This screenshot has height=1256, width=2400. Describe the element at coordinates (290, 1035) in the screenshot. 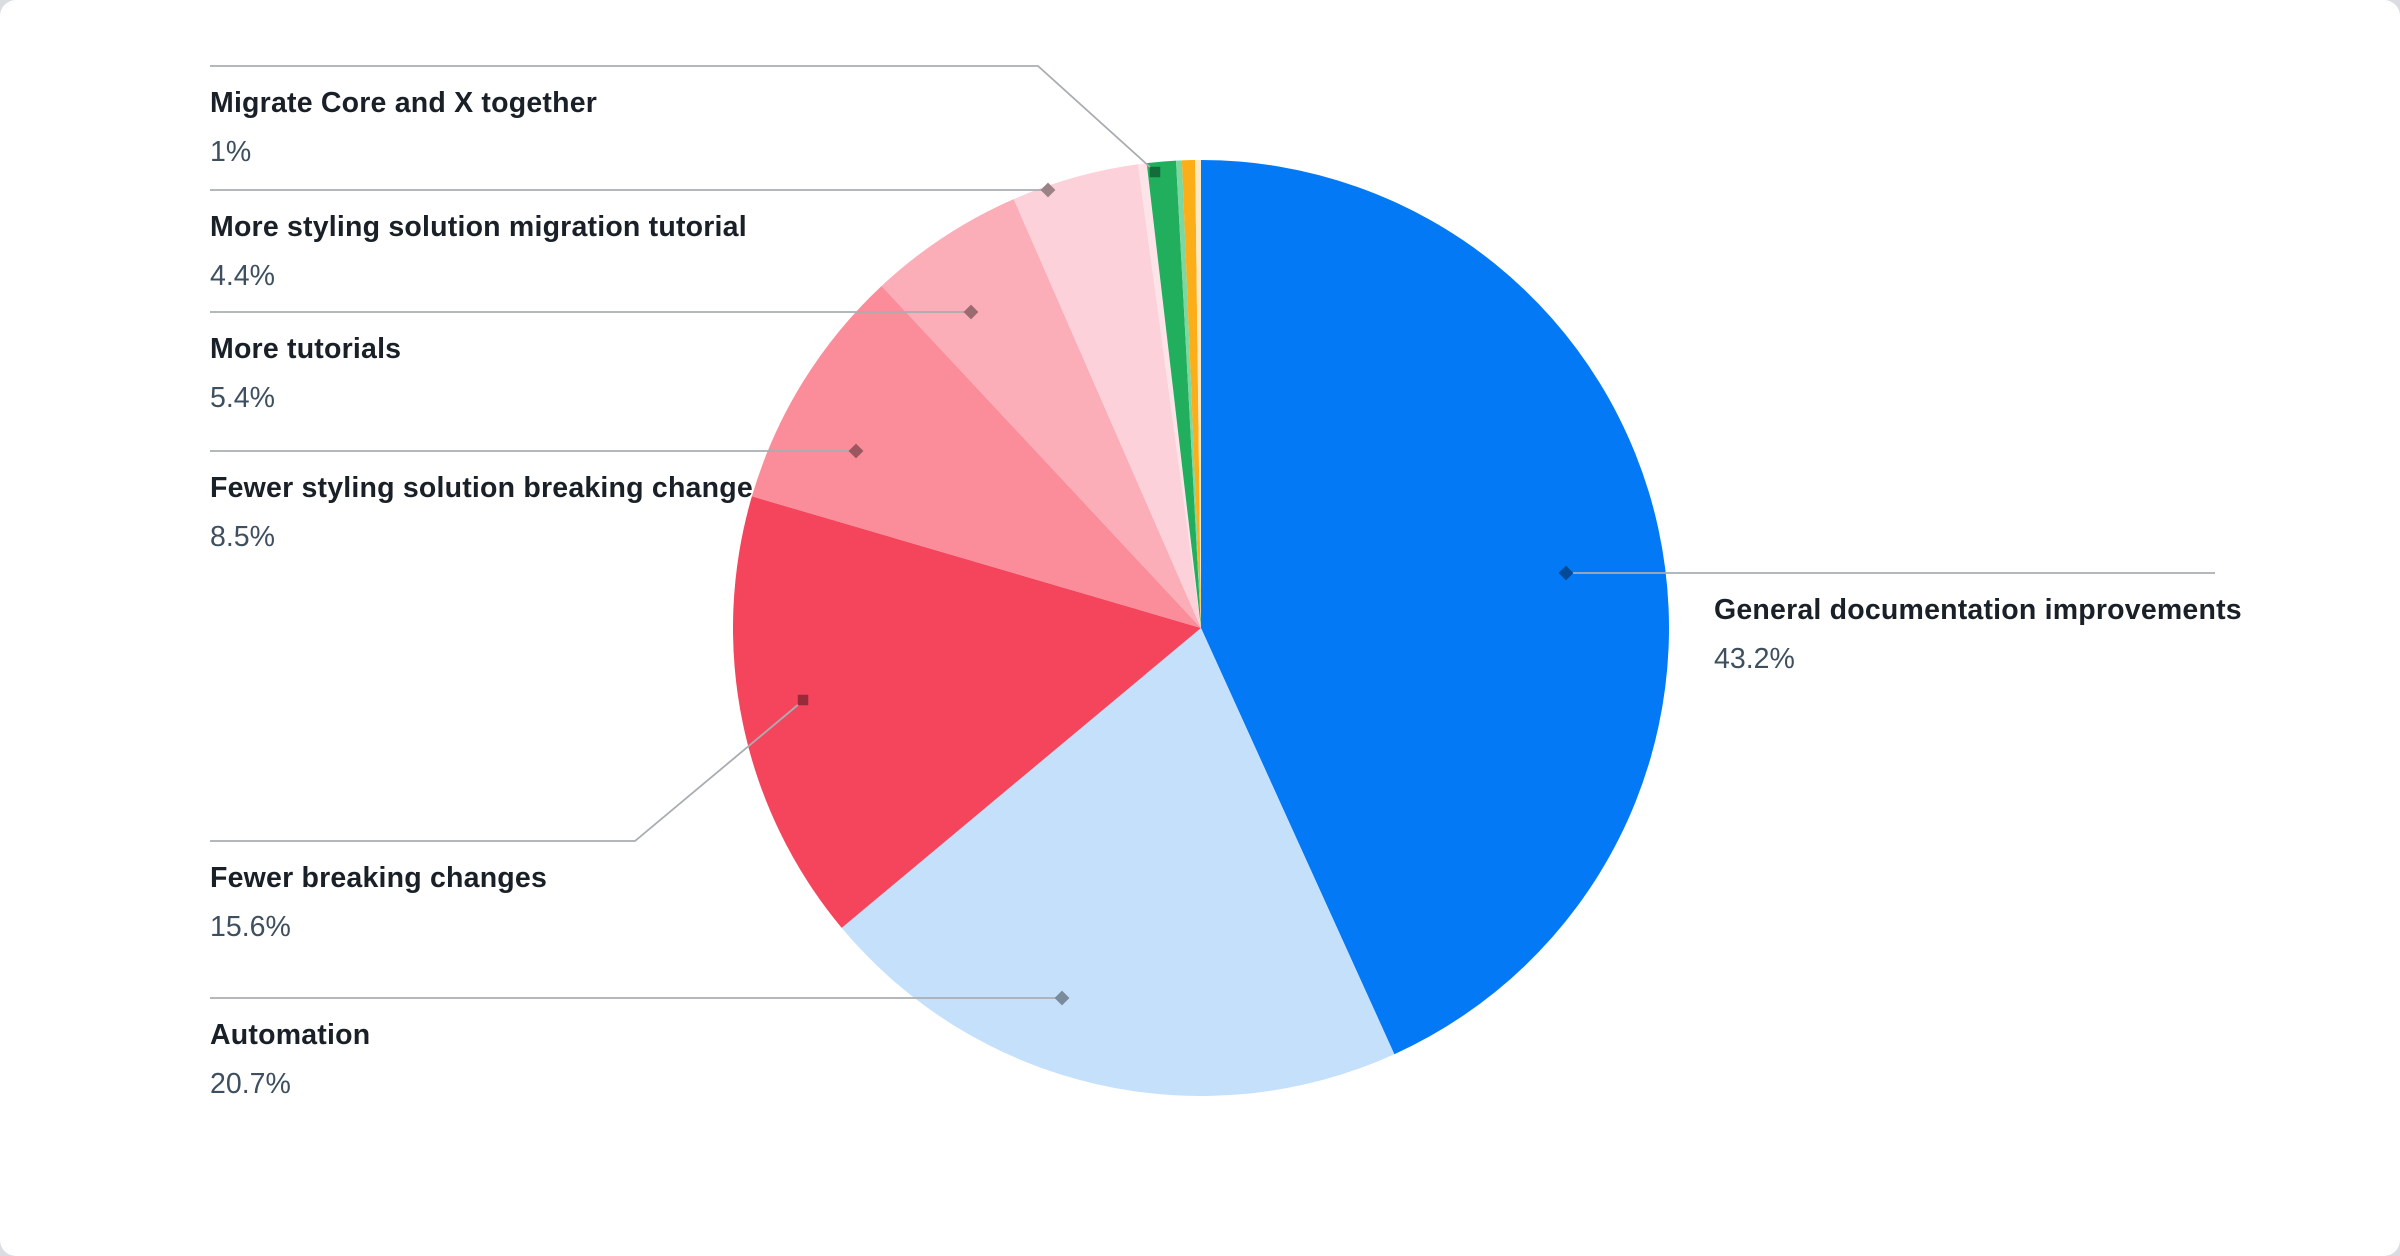

I see `callout-label: Automation` at that location.